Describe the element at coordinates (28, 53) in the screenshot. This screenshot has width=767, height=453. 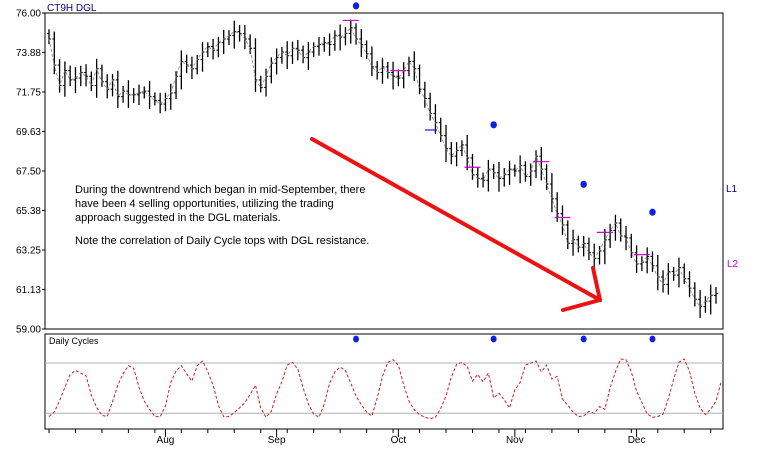
I see `y-tick-label: 73.88` at that location.